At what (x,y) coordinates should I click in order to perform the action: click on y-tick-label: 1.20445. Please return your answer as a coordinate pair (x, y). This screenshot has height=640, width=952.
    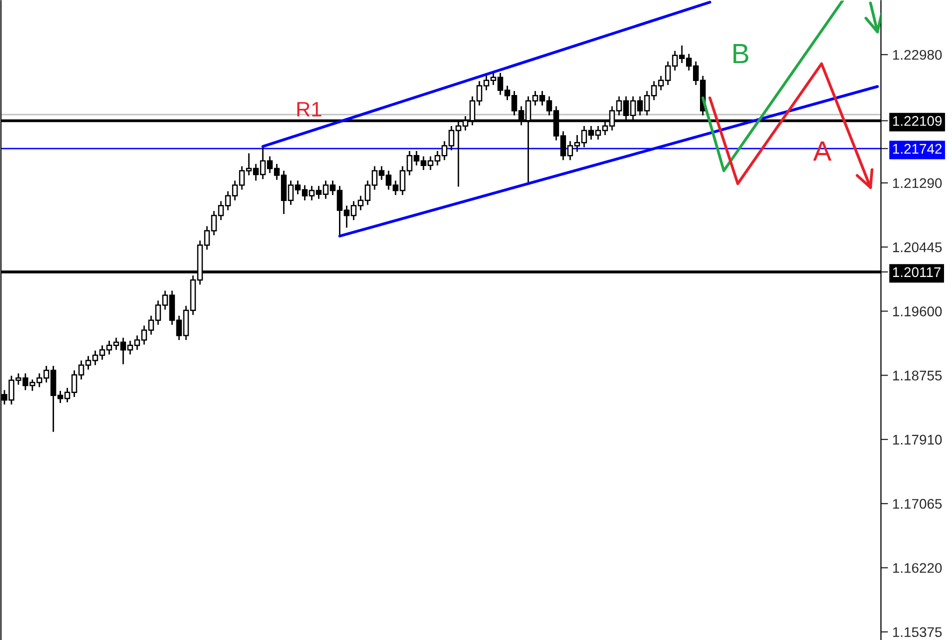
    Looking at the image, I should click on (917, 247).